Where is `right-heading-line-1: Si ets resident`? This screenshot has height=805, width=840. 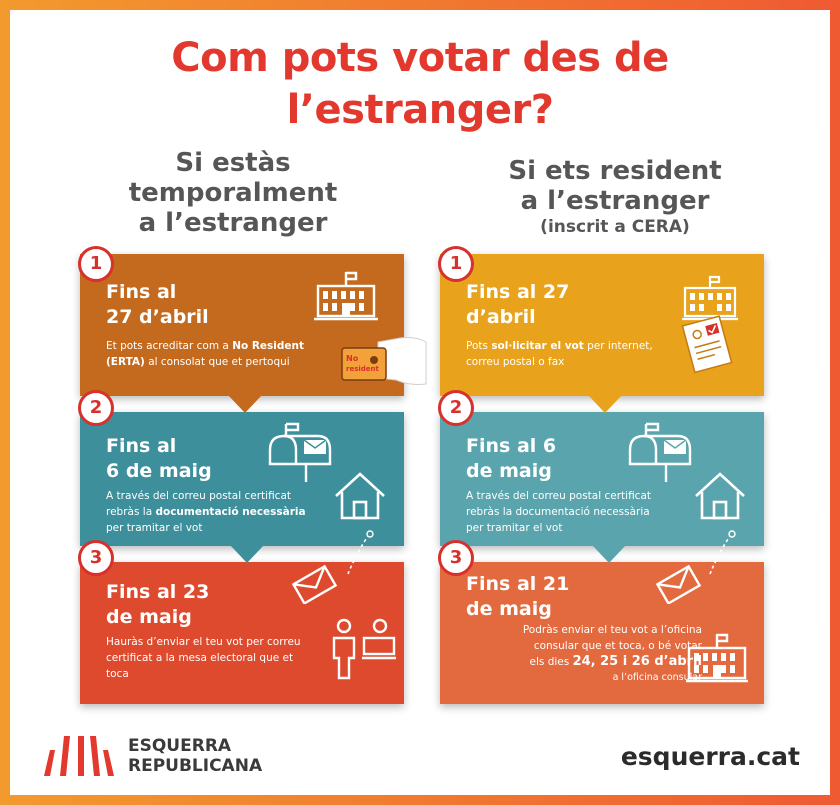
right-heading-line-1: Si ets resident is located at coordinates (615, 171).